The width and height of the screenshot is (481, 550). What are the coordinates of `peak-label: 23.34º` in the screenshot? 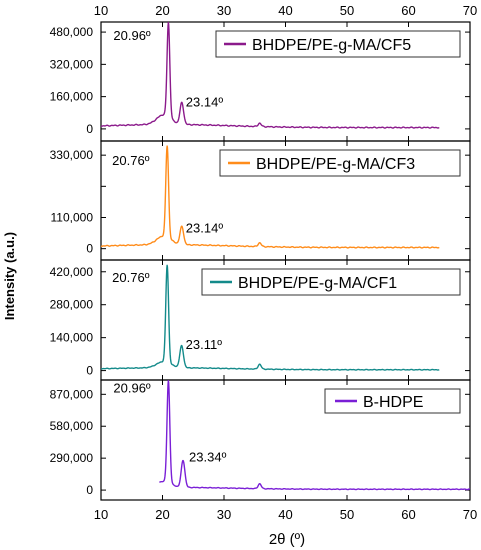 It's located at (208, 456).